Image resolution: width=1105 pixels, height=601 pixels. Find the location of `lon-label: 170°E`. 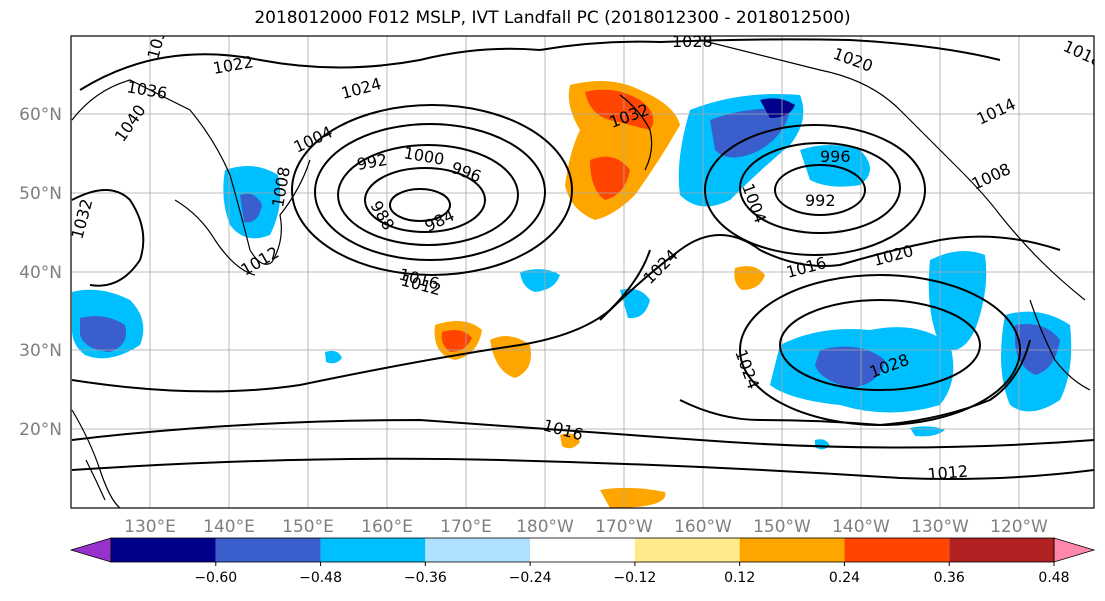

lon-label: 170°E is located at coordinates (466, 527).